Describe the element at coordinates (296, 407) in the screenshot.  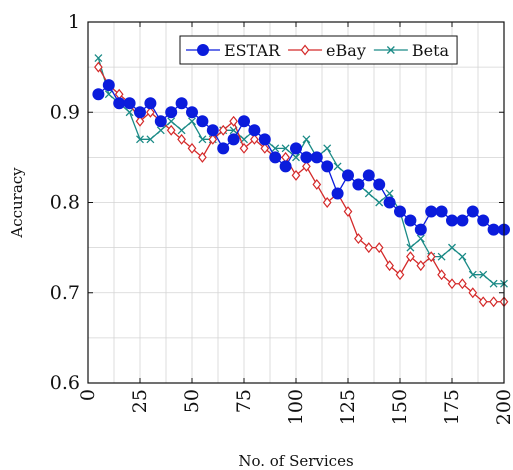
I see `x-tick-label: 100` at that location.